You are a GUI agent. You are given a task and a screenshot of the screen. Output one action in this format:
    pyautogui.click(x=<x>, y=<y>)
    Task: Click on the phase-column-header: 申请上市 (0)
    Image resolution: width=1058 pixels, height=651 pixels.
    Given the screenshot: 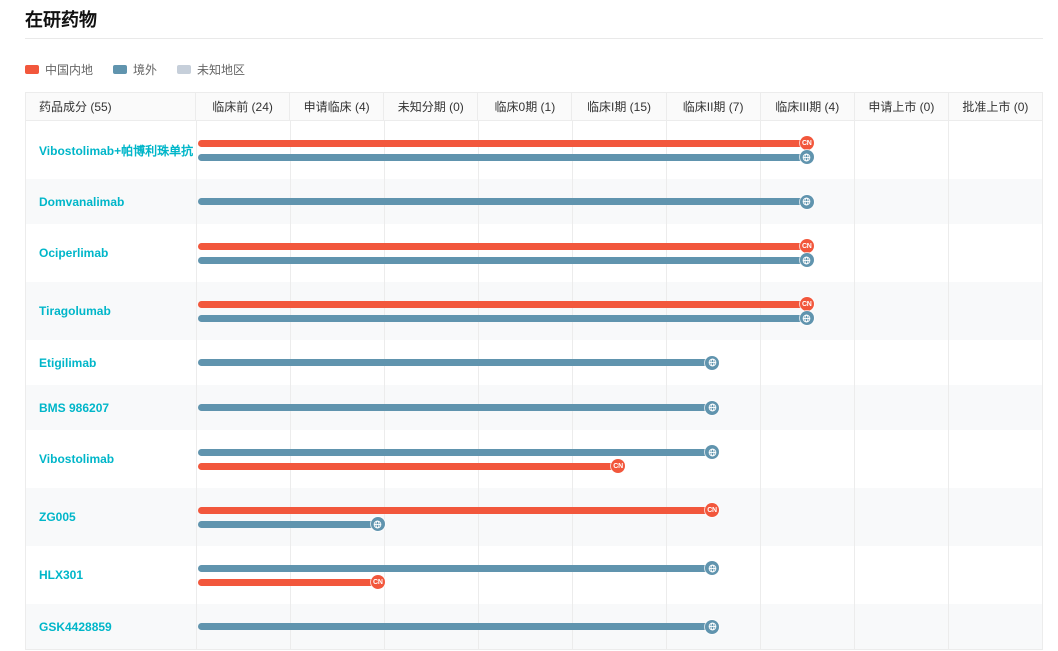 What is the action you would take?
    pyautogui.click(x=902, y=106)
    